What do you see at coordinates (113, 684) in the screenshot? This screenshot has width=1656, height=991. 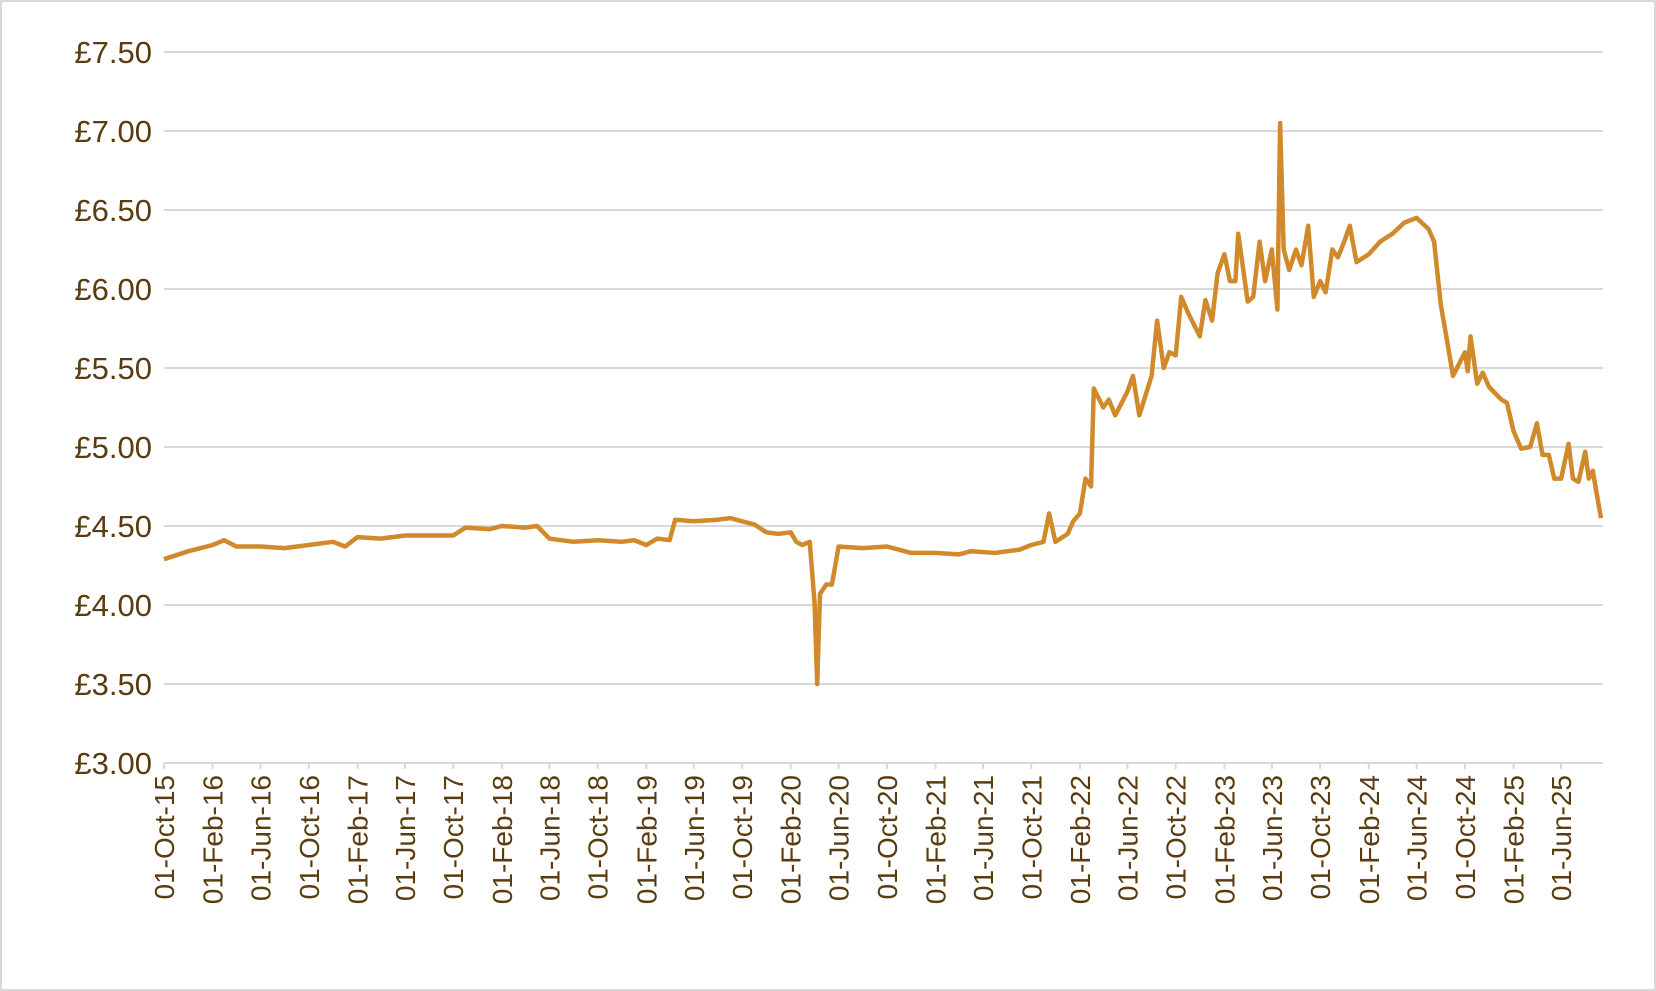 I see `y-tick-label: £3.50` at bounding box center [113, 684].